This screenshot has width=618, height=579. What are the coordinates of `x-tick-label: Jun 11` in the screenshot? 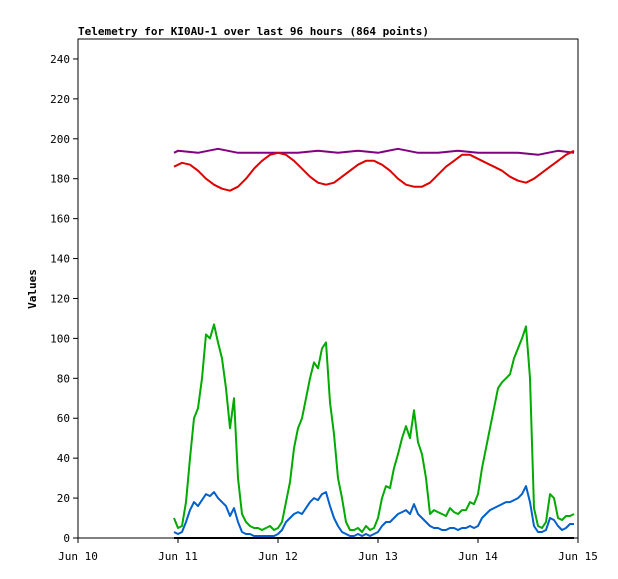 It's located at (178, 556).